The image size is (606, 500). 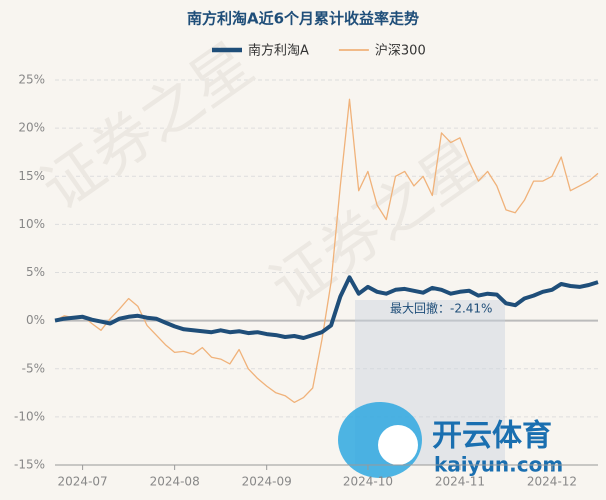 I want to click on annotation: 最大回撤：-2.41%, so click(x=441, y=308).